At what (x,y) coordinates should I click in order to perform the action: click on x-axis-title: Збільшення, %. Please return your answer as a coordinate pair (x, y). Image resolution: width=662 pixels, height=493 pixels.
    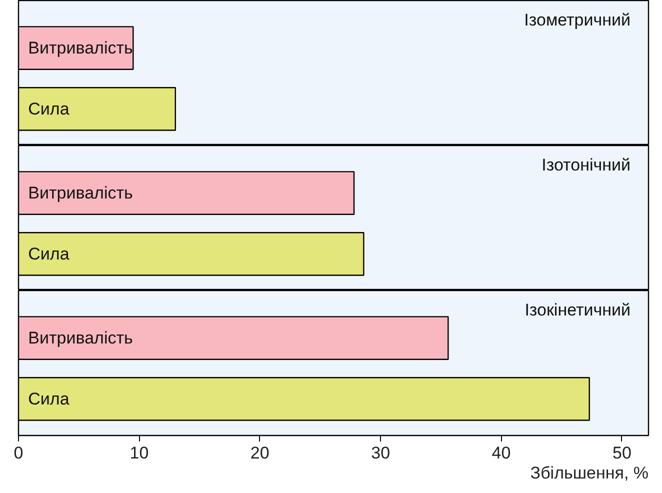
    Looking at the image, I should click on (589, 473).